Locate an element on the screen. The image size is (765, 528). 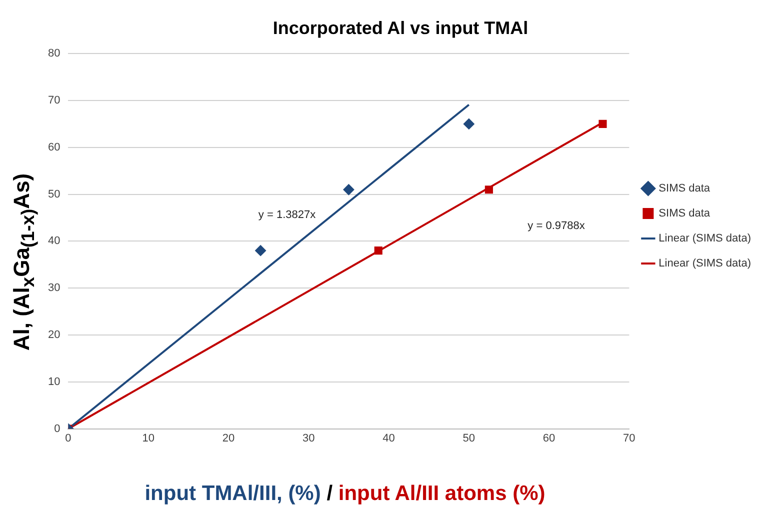
y-tick-label: 70 is located at coordinates (54, 100).